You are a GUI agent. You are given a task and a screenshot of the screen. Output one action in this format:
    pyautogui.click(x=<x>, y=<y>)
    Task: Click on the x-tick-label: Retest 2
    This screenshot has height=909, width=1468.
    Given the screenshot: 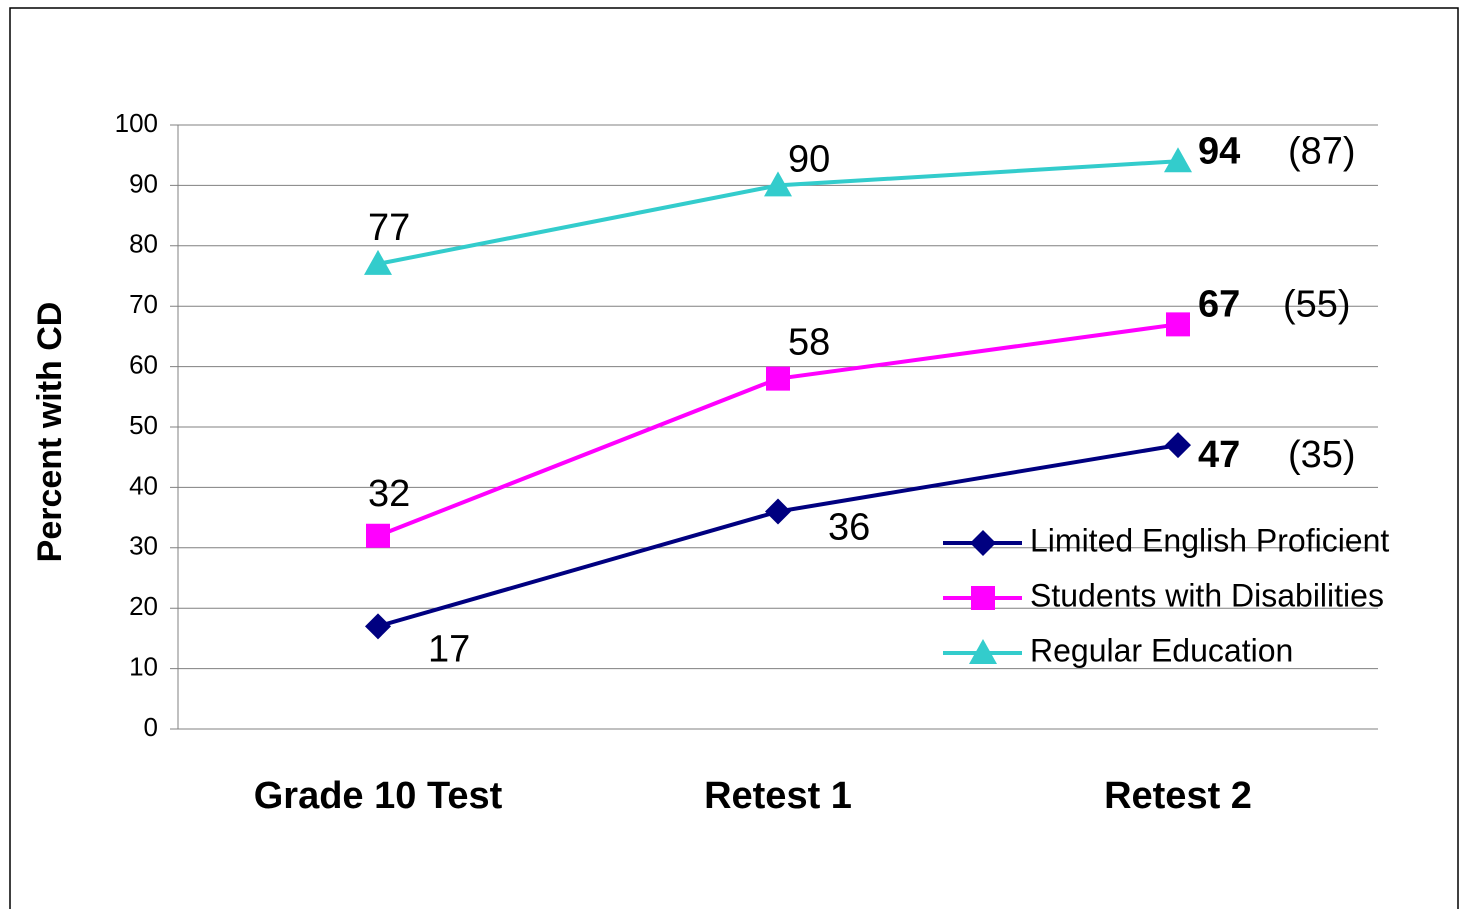 What is the action you would take?
    pyautogui.click(x=1178, y=796)
    